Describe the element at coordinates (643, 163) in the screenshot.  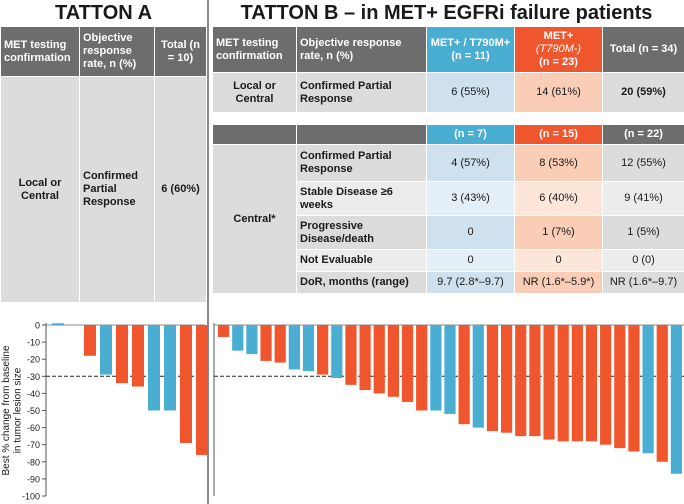
I see `central-row-total: 12 (55%)` at that location.